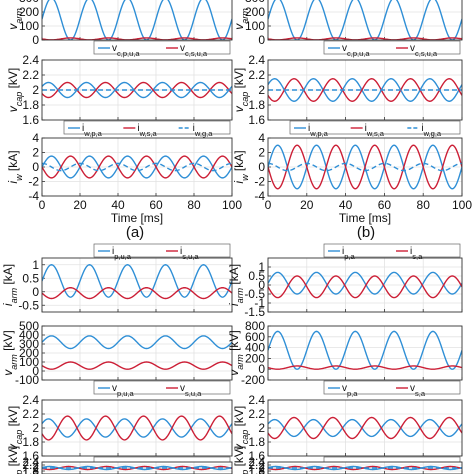  I want to click on x-tick-label: 20, so click(307, 205).